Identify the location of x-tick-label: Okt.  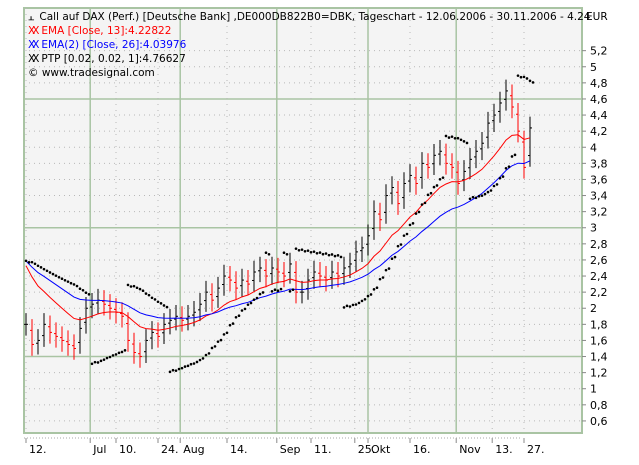
(381, 449).